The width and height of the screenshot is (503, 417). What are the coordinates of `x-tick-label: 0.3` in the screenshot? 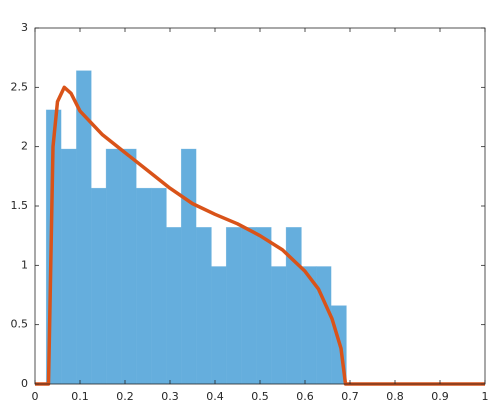 It's located at (170, 396).